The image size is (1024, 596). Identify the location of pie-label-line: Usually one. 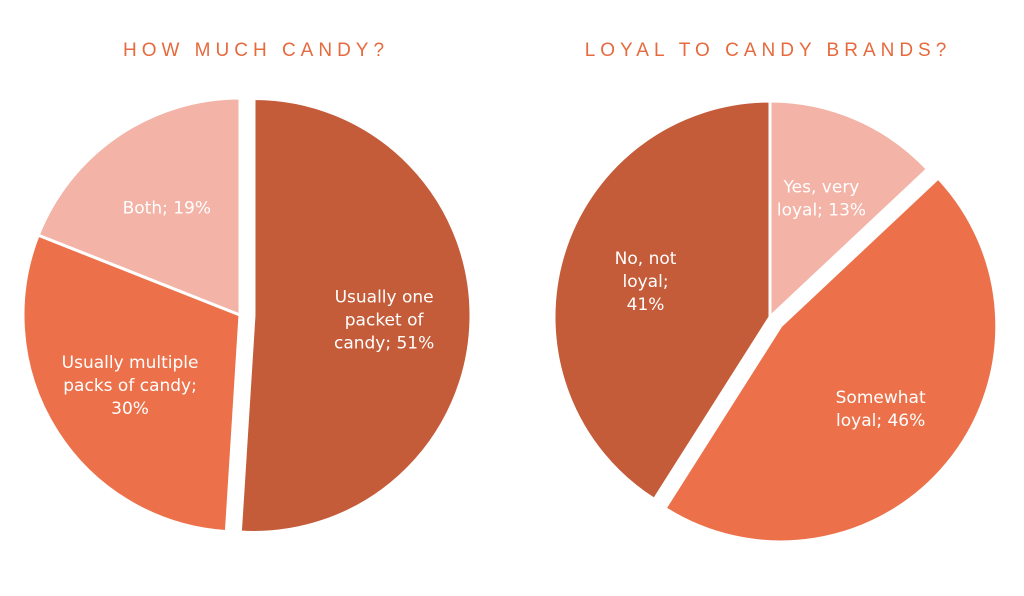
(384, 298).